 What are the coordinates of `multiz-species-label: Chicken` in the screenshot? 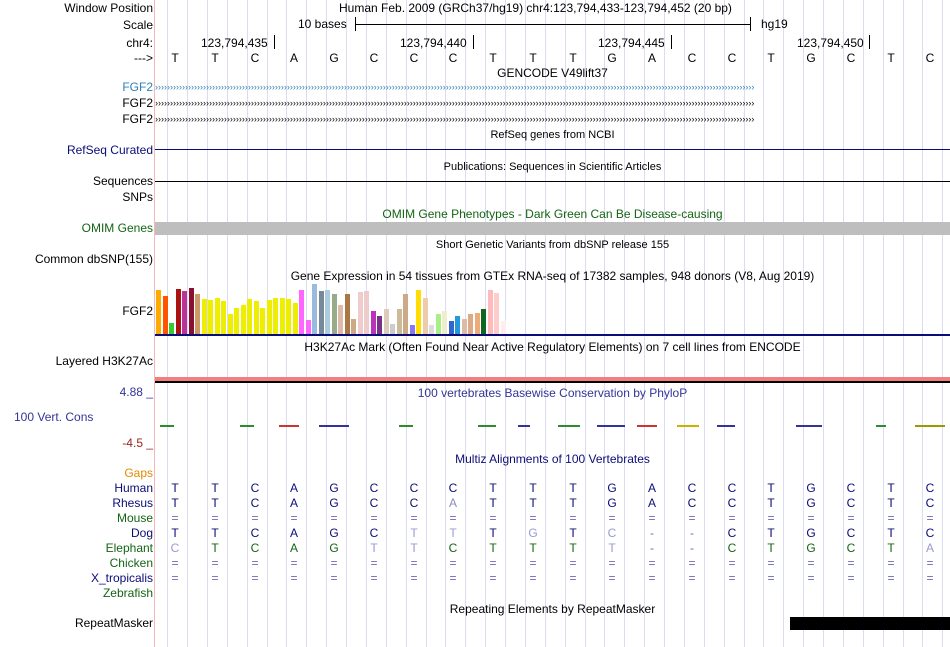 It's located at (131, 563).